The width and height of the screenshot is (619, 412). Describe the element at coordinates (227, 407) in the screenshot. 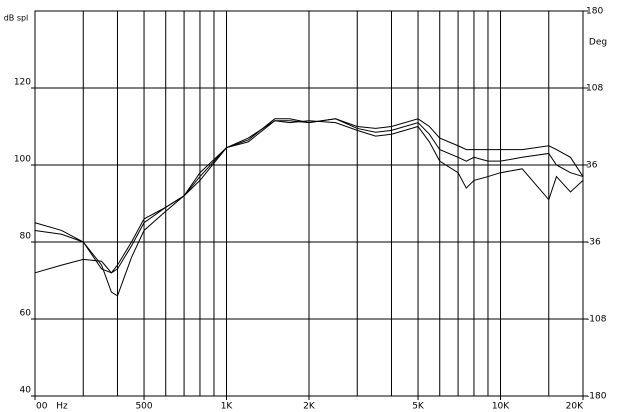

I see `x-tick-label: 1K` at that location.